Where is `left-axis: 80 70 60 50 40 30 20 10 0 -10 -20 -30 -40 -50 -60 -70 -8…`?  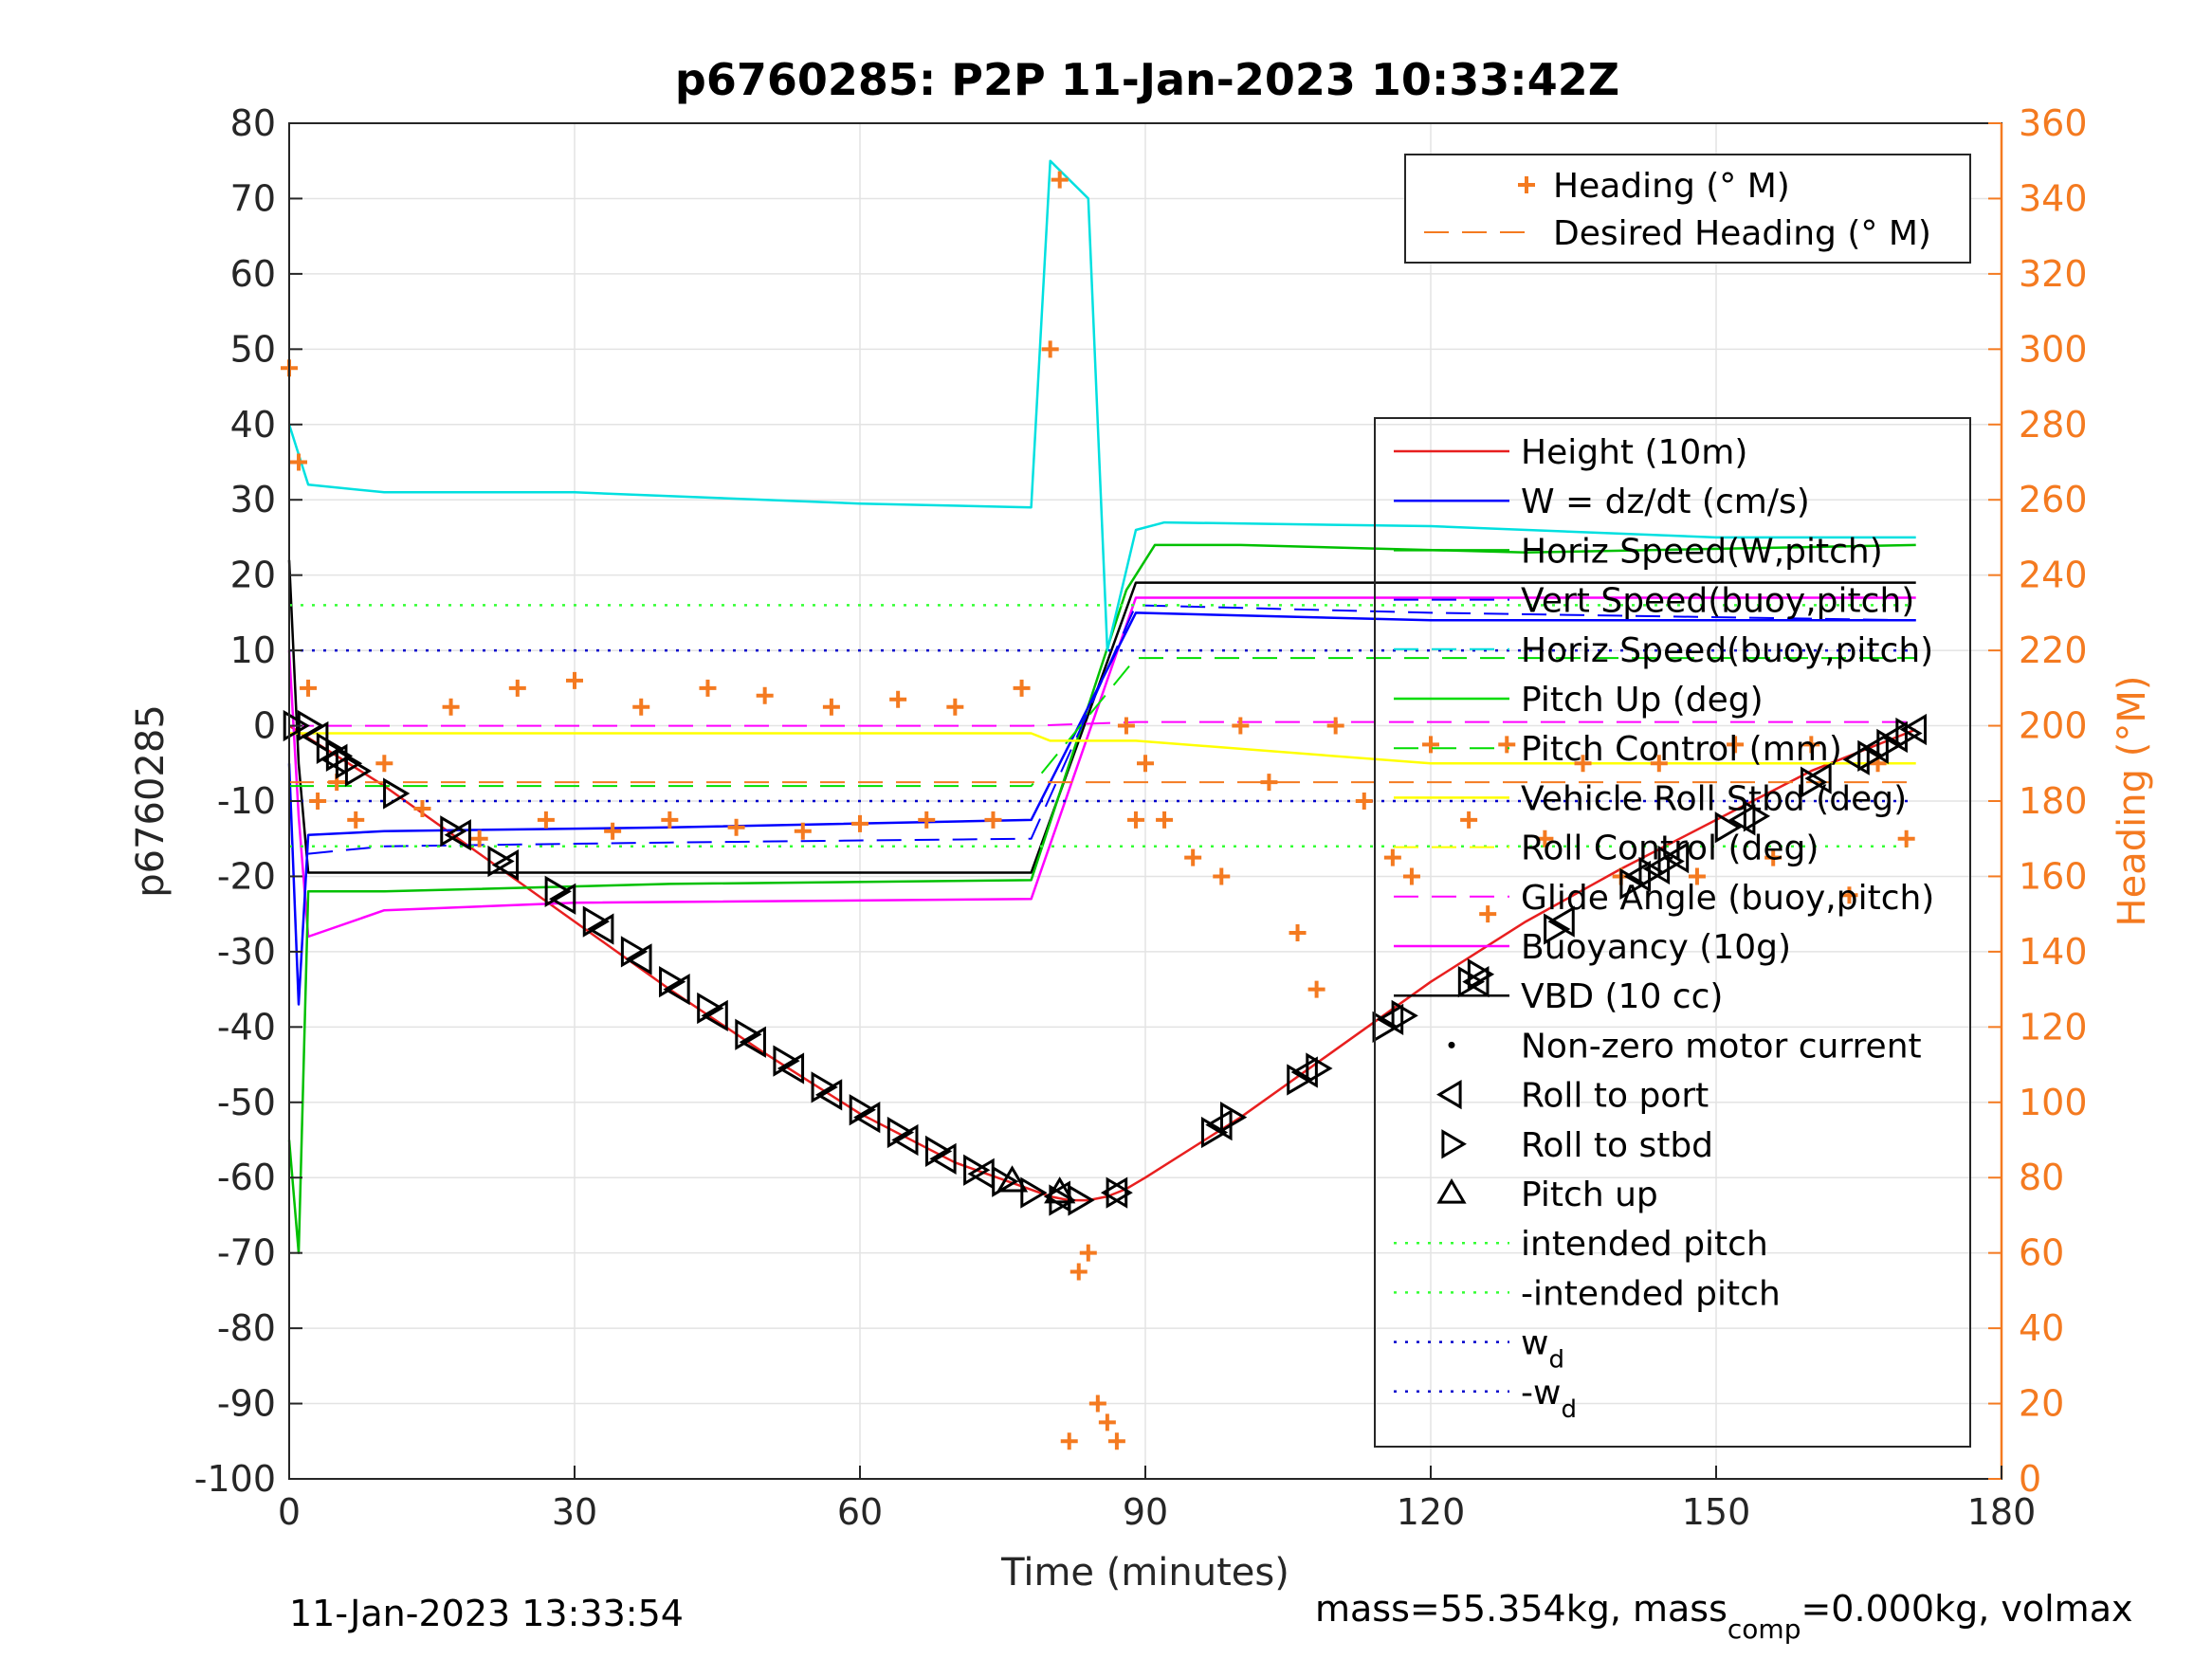
left-axis: 80 70 60 50 40 30 20 10 0 -10 -20 -30 -40 -50 -60 -70 -8… is located at coordinates (248, 801).